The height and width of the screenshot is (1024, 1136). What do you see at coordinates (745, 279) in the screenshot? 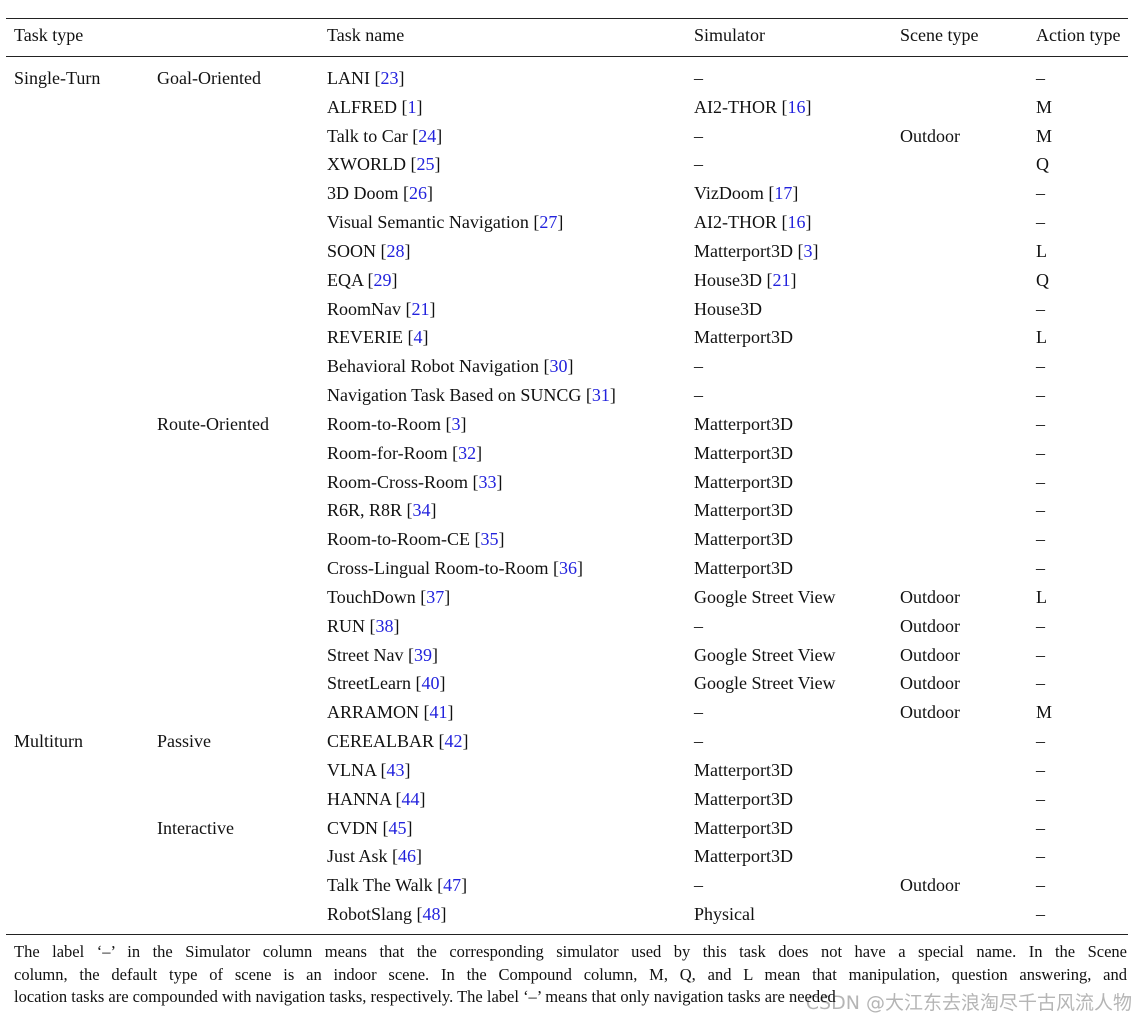
I see `simulator: House3D [21]` at bounding box center [745, 279].